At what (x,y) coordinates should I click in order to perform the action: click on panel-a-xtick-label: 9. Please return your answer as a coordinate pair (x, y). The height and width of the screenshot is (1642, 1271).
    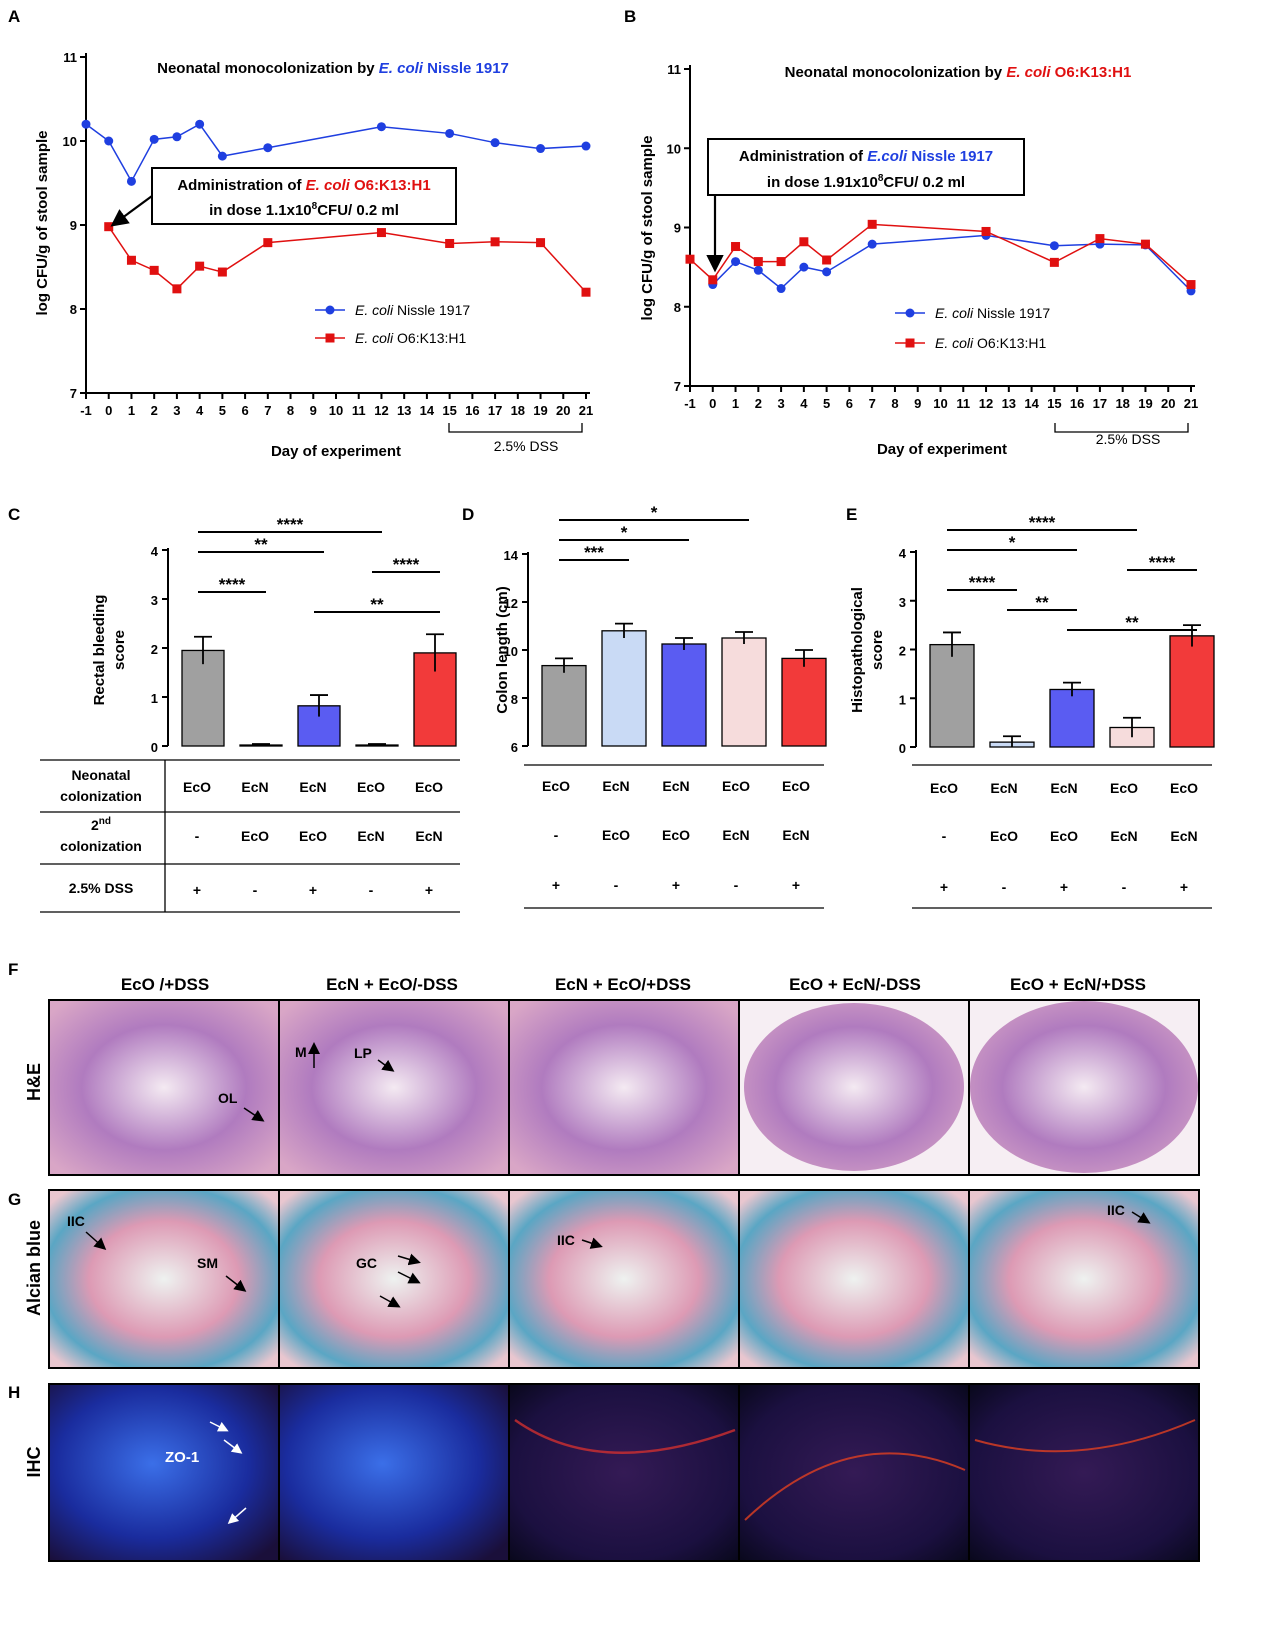
    Looking at the image, I should click on (313, 410).